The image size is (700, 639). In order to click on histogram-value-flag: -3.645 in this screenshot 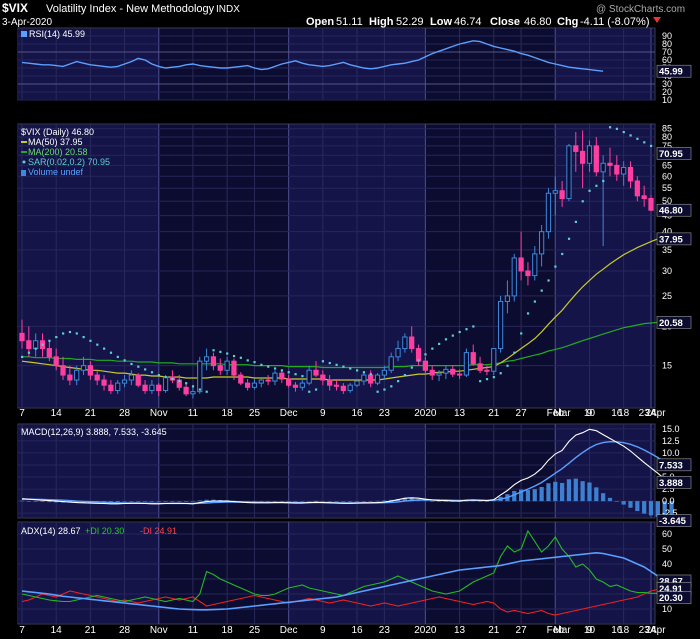, I will do `click(674, 520)`.